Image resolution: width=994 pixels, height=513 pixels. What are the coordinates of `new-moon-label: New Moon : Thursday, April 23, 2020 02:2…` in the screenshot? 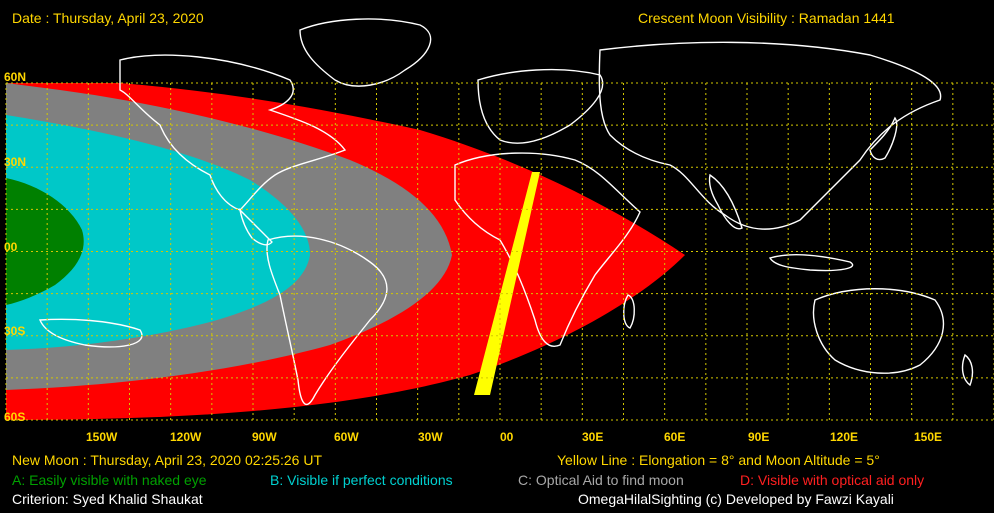 It's located at (167, 460).